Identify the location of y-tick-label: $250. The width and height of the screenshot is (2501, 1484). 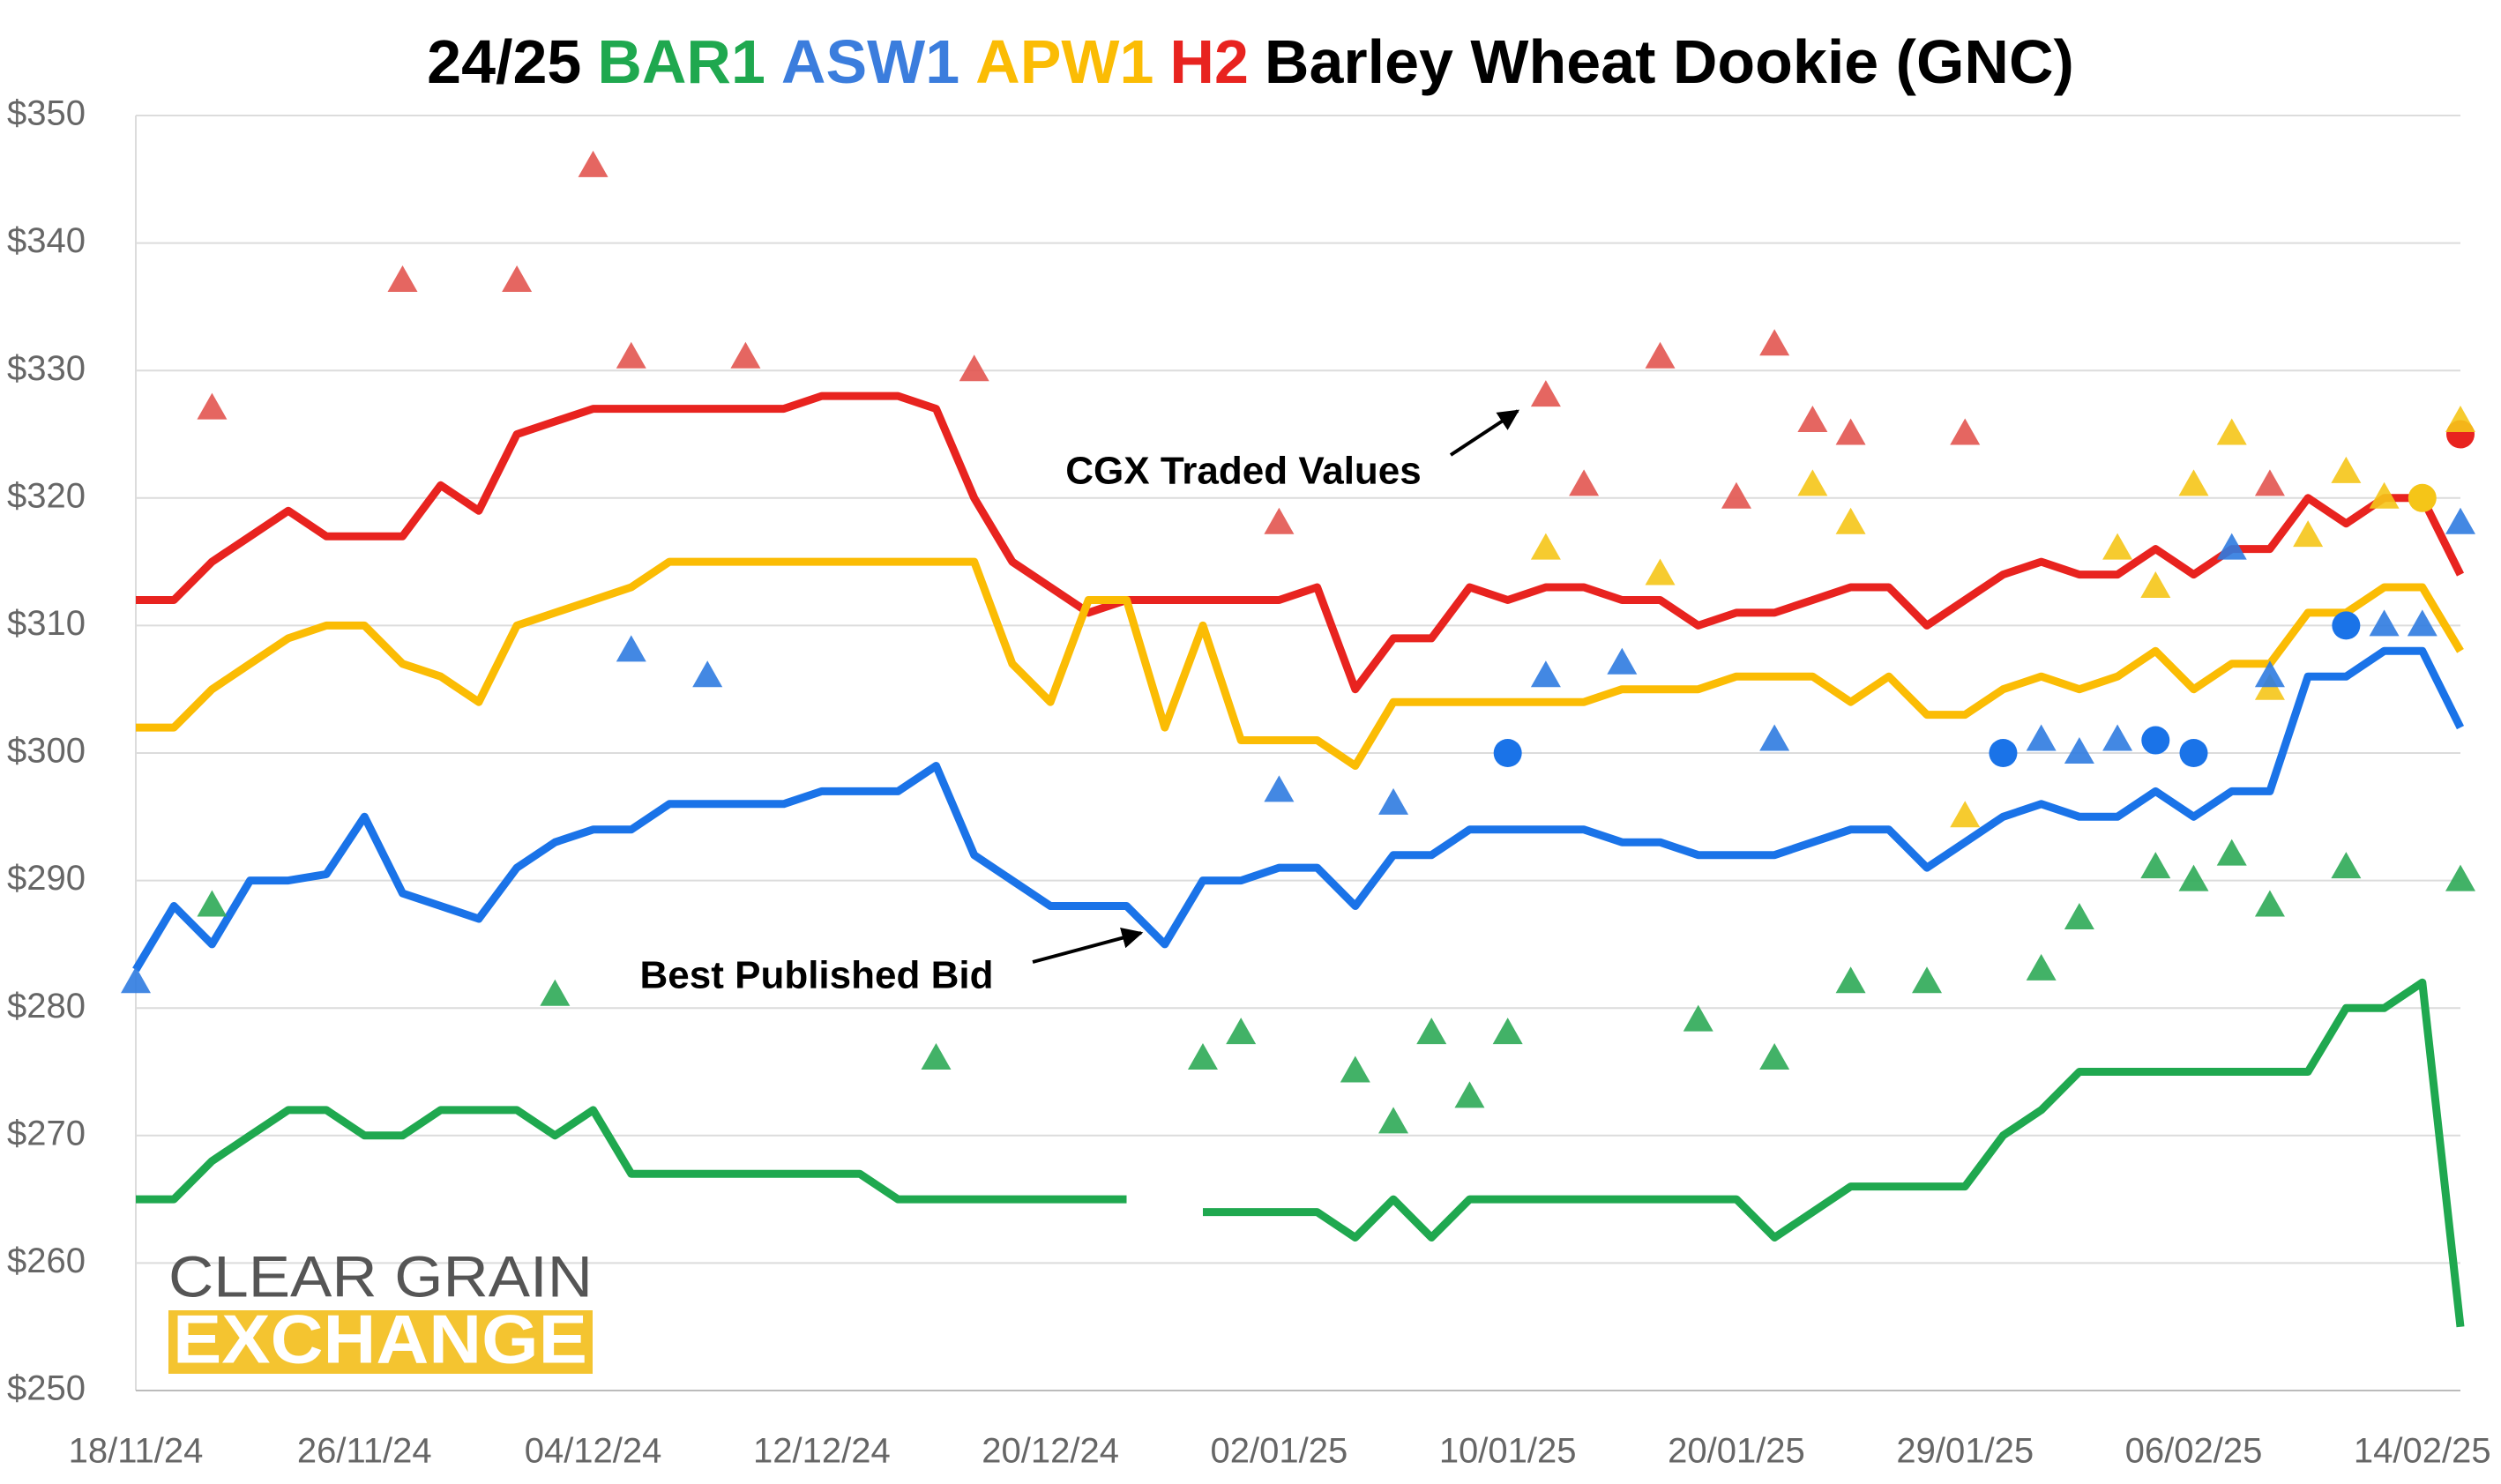
(46, 1389).